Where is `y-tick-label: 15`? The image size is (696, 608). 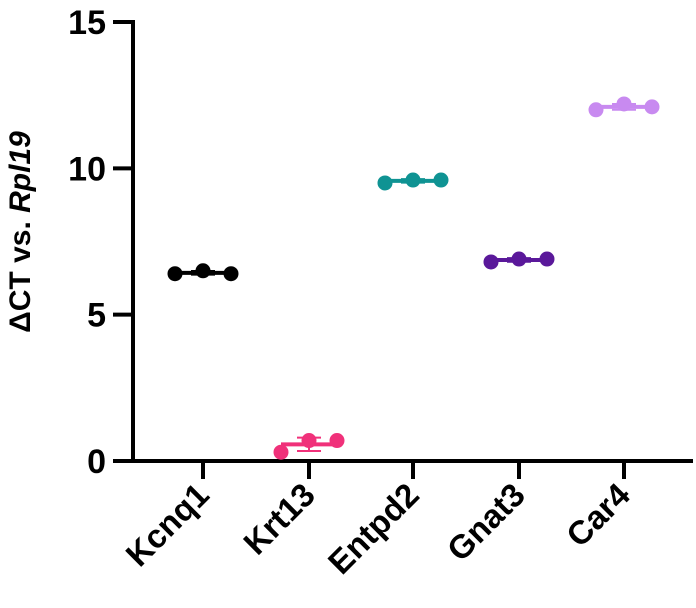 y-tick-label: 15 is located at coordinates (87, 23).